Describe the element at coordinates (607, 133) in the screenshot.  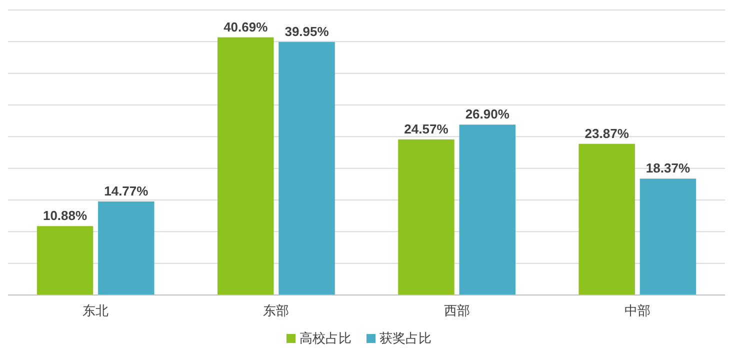
I see `data-label: 23.87%` at that location.